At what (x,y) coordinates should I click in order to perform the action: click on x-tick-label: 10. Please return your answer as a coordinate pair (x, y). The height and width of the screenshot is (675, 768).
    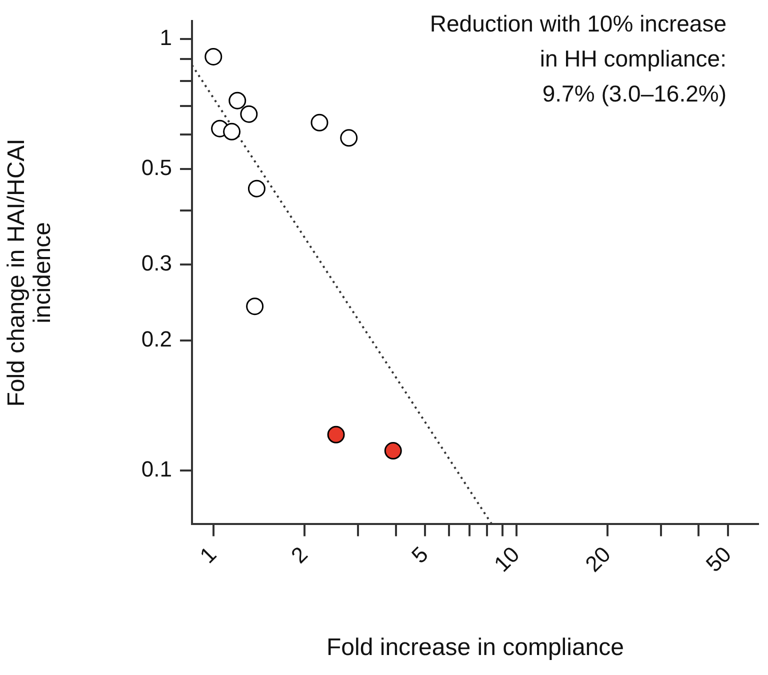
    Looking at the image, I should click on (506, 559).